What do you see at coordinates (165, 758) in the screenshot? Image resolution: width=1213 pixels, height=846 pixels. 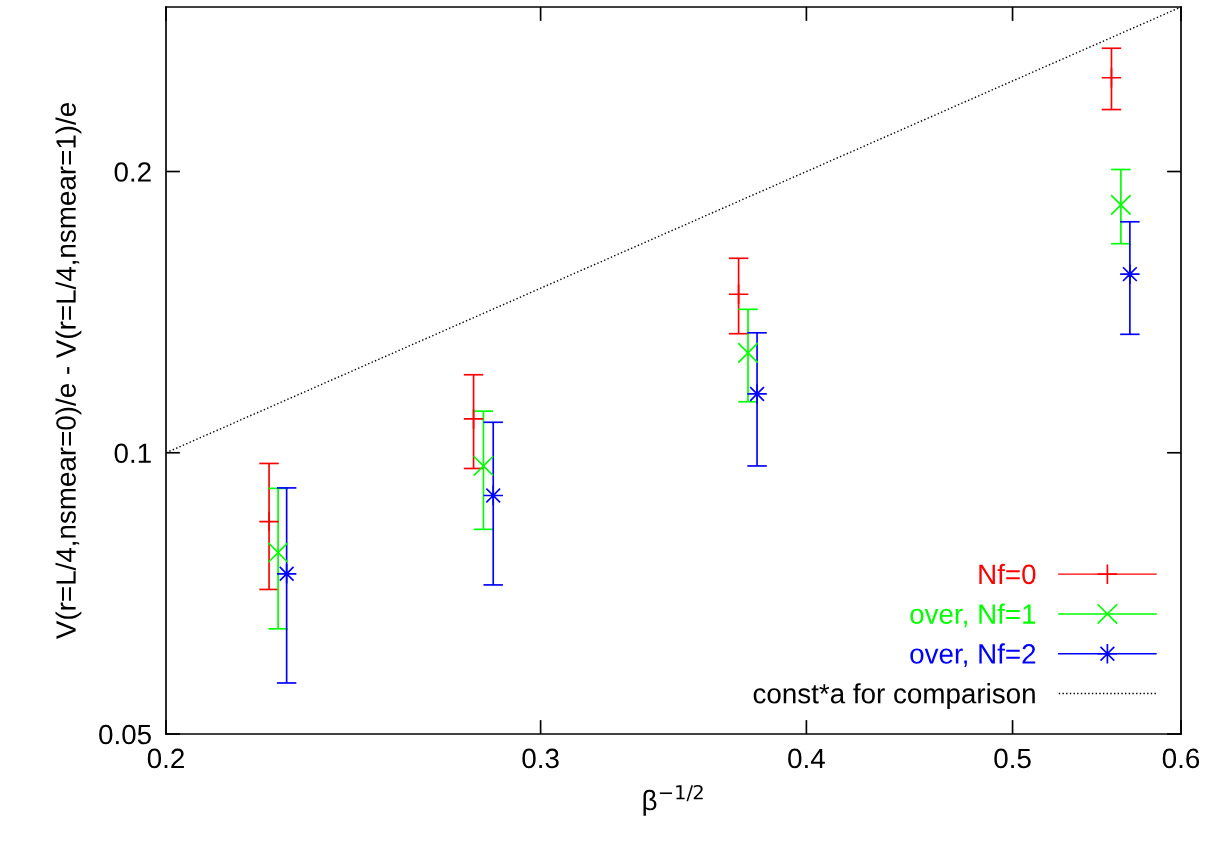 I see `x-tick-label: 0.2` at bounding box center [165, 758].